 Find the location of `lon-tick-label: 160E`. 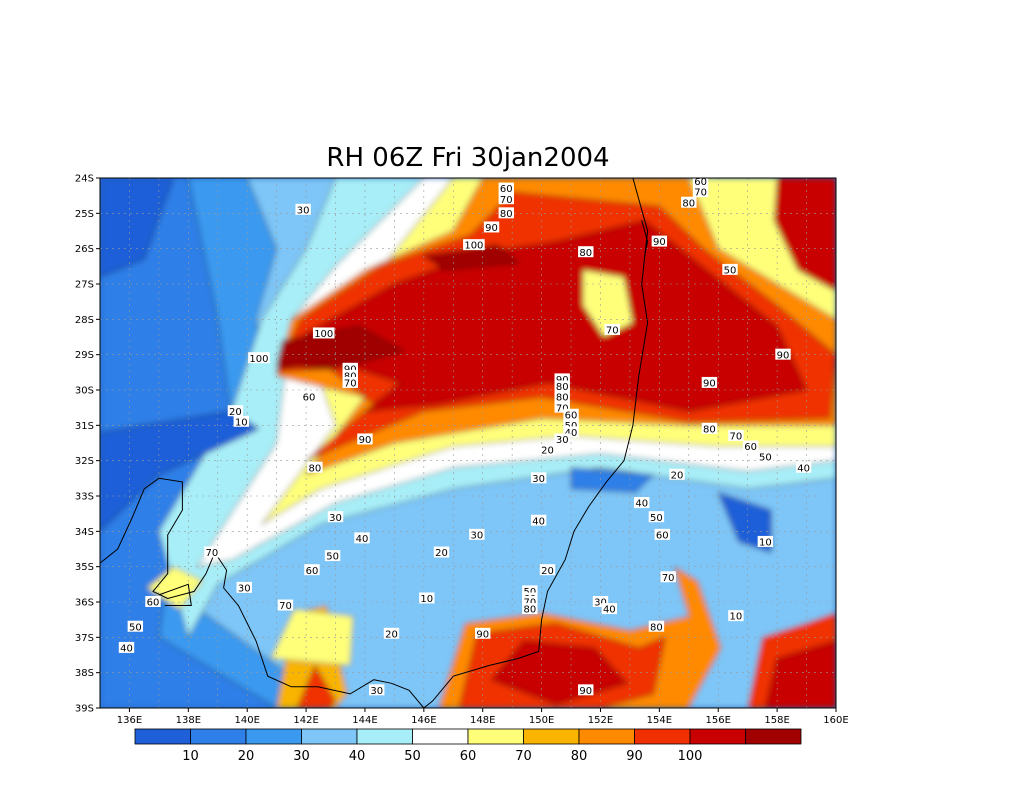

lon-tick-label: 160E is located at coordinates (835, 720).